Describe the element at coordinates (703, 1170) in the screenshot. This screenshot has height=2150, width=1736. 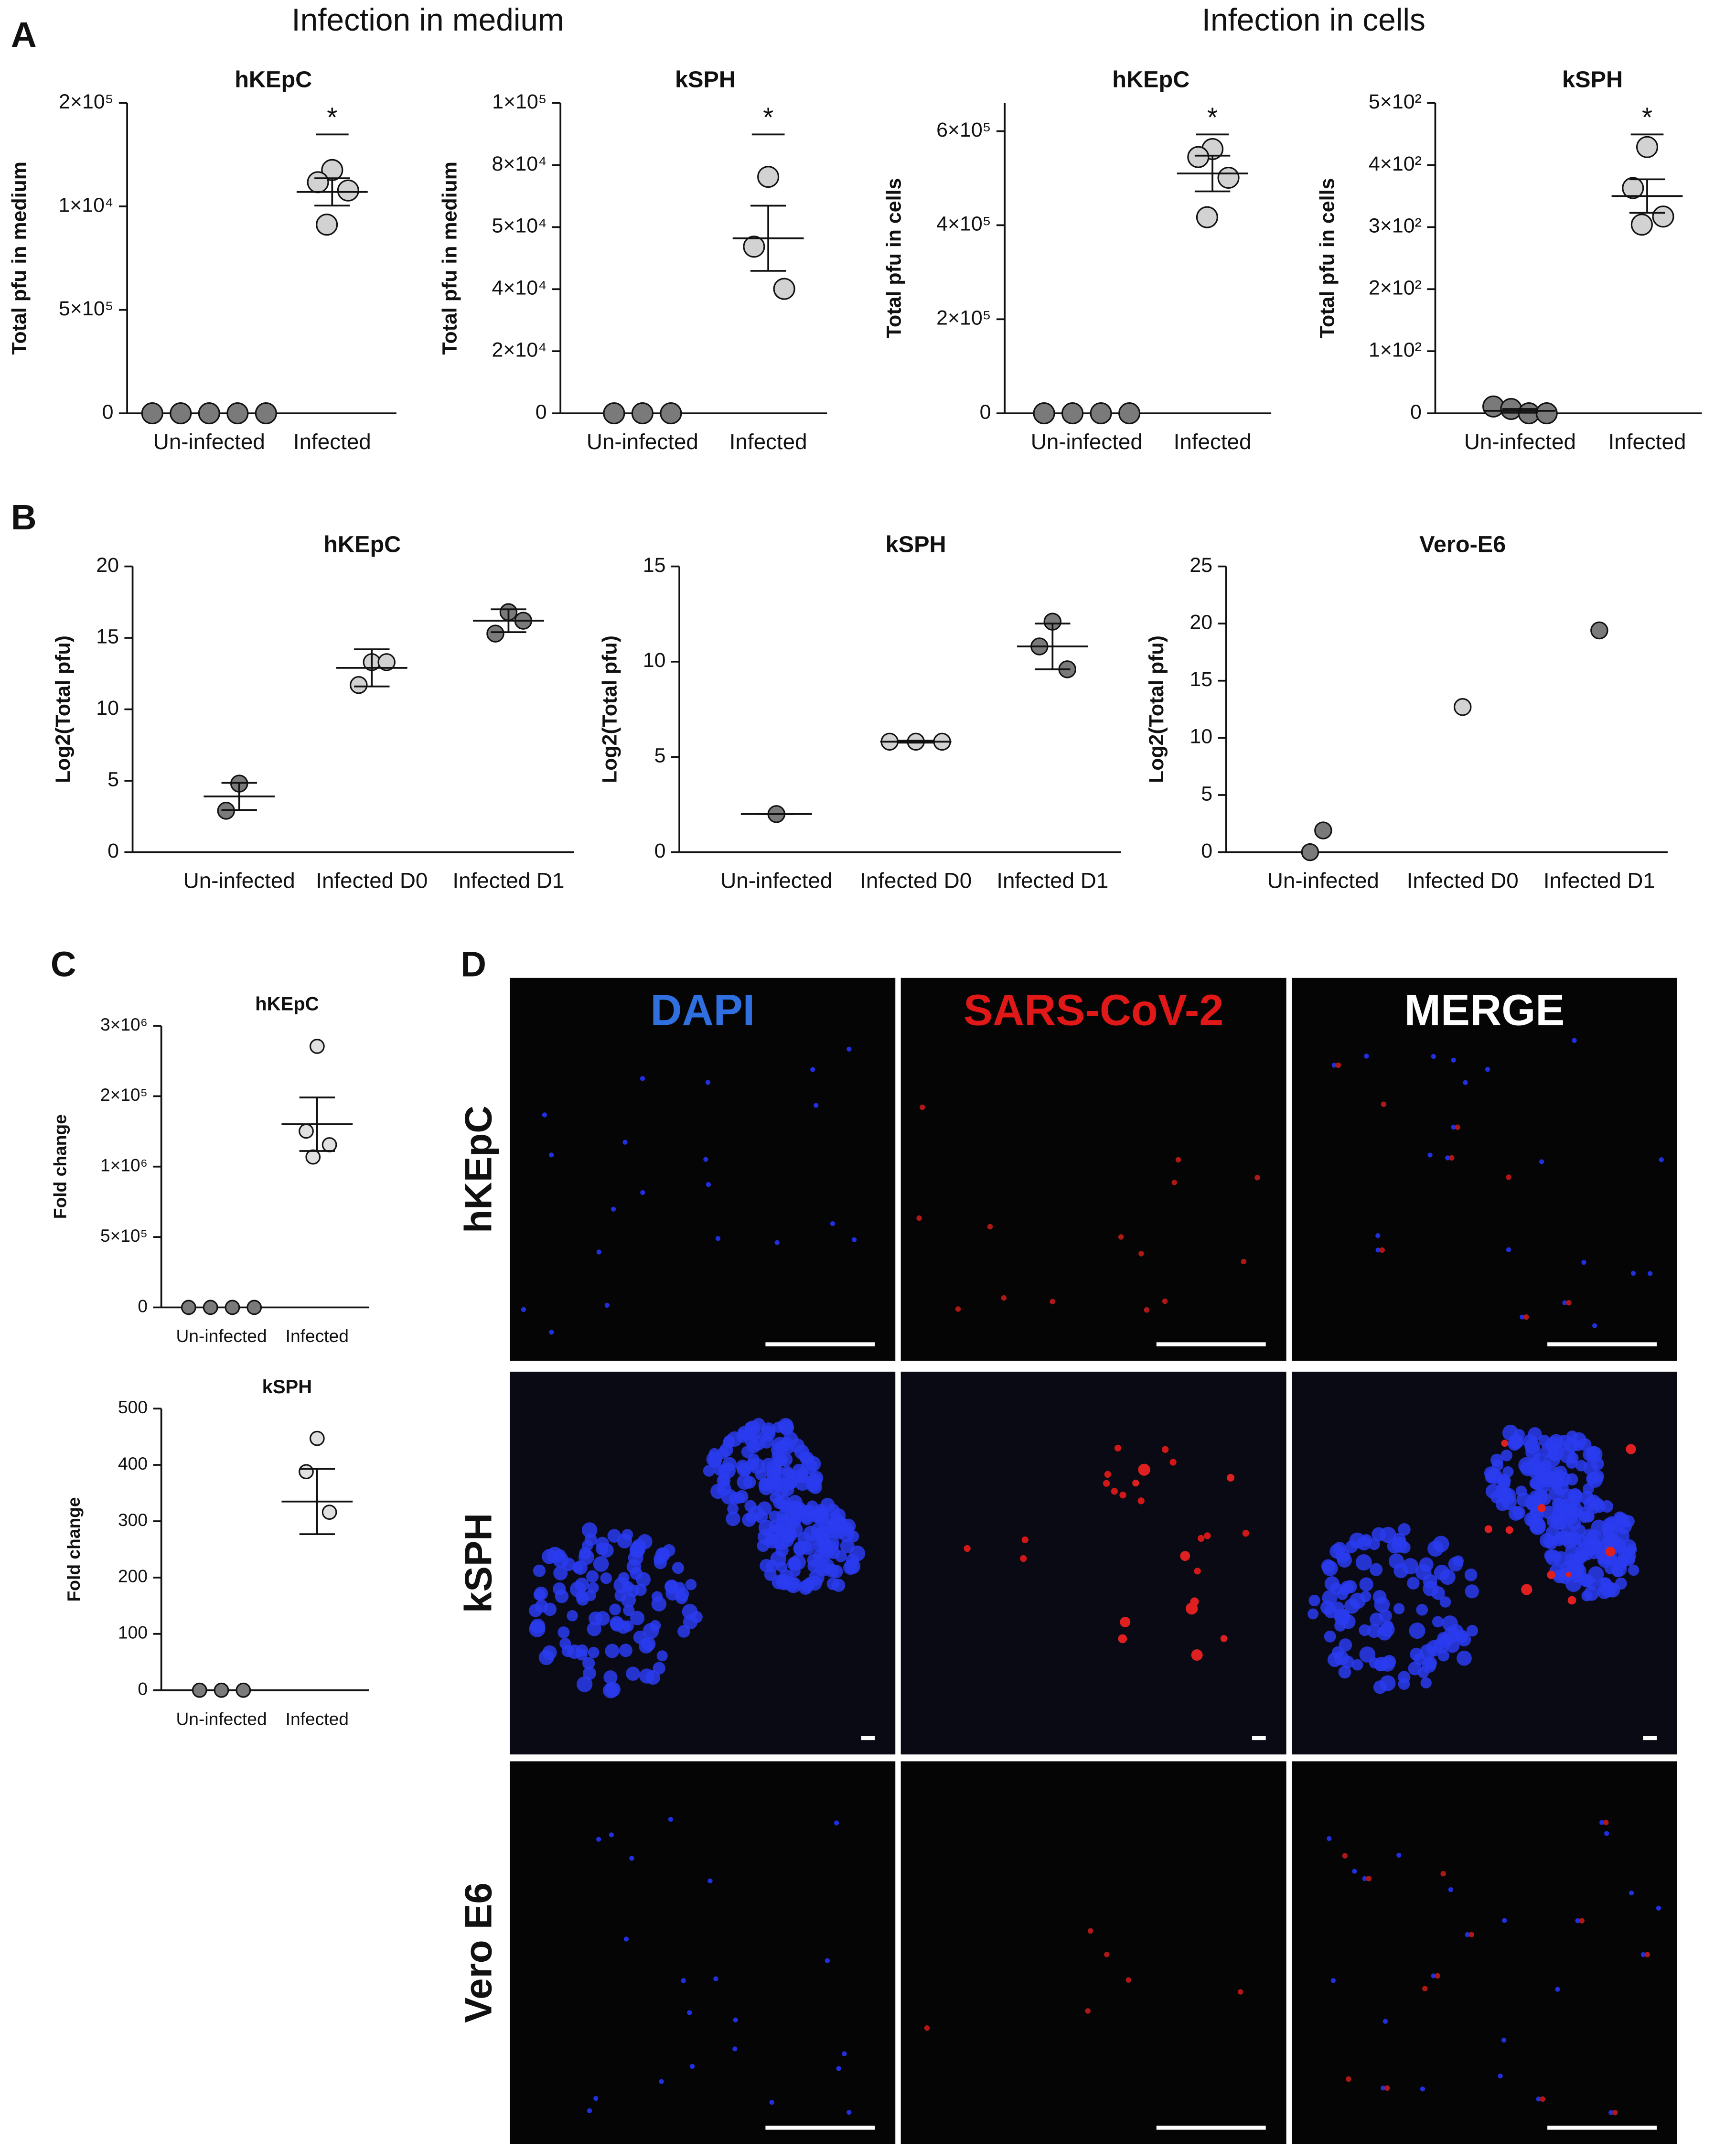
I see `microscopy-image` at that location.